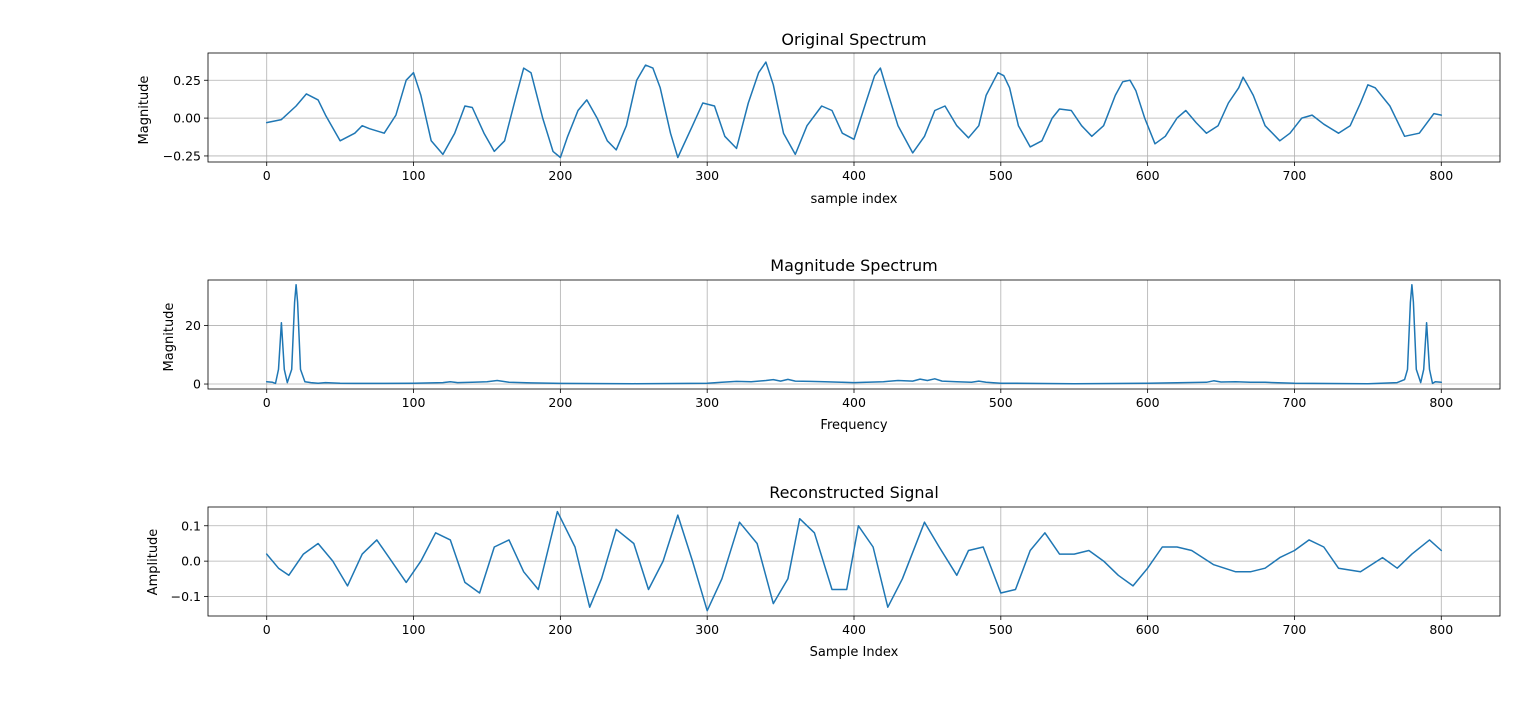 This screenshot has width=1536, height=702. I want to click on y-tick-label: −0.25, so click(182, 155).